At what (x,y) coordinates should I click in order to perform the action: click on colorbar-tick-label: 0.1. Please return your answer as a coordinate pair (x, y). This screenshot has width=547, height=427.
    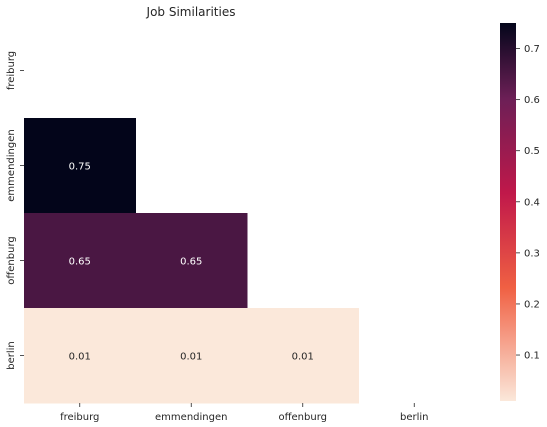
    Looking at the image, I should click on (532, 356).